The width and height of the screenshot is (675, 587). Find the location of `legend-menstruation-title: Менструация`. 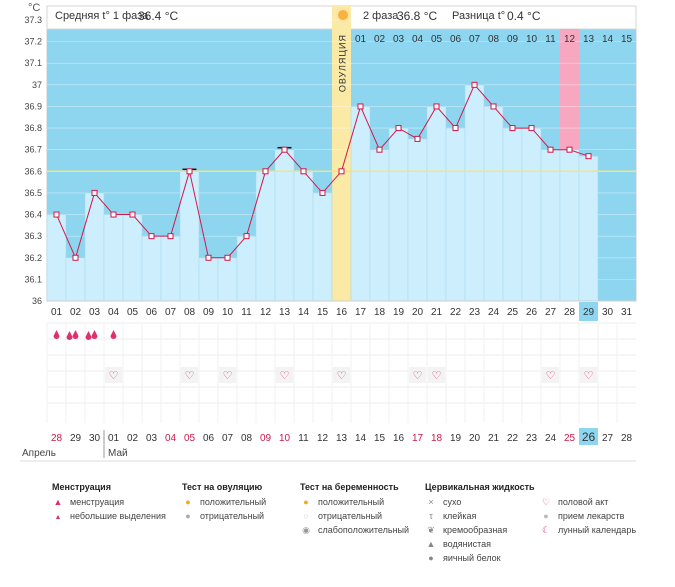

legend-menstruation-title: Менструация is located at coordinates (81, 487).